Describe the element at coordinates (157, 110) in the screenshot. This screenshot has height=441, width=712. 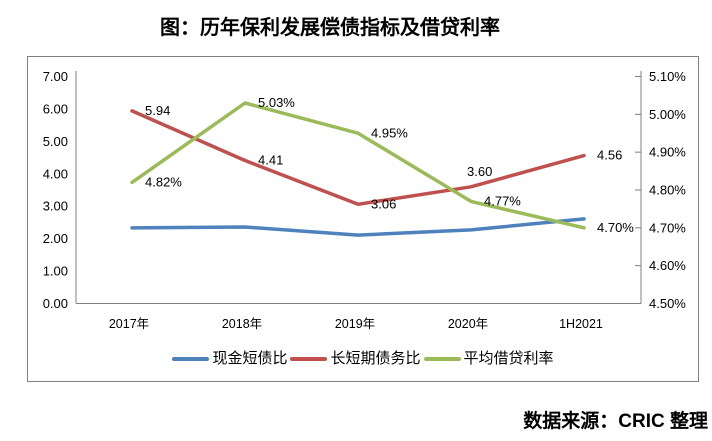
I see `data-point-label: 5.94` at that location.